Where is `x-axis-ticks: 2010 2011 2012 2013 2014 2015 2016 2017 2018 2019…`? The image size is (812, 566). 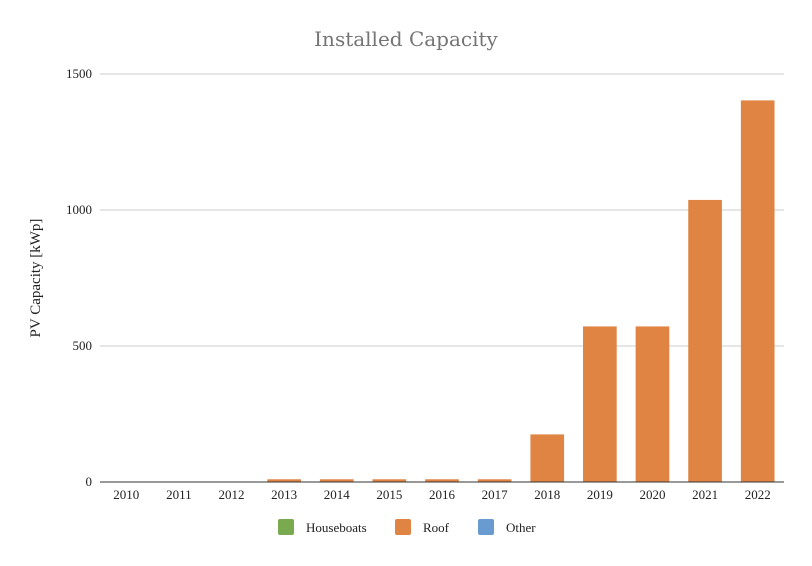
x-axis-ticks: 2010 2011 2012 2013 2014 2015 2016 2017 2018 2019… is located at coordinates (441, 494).